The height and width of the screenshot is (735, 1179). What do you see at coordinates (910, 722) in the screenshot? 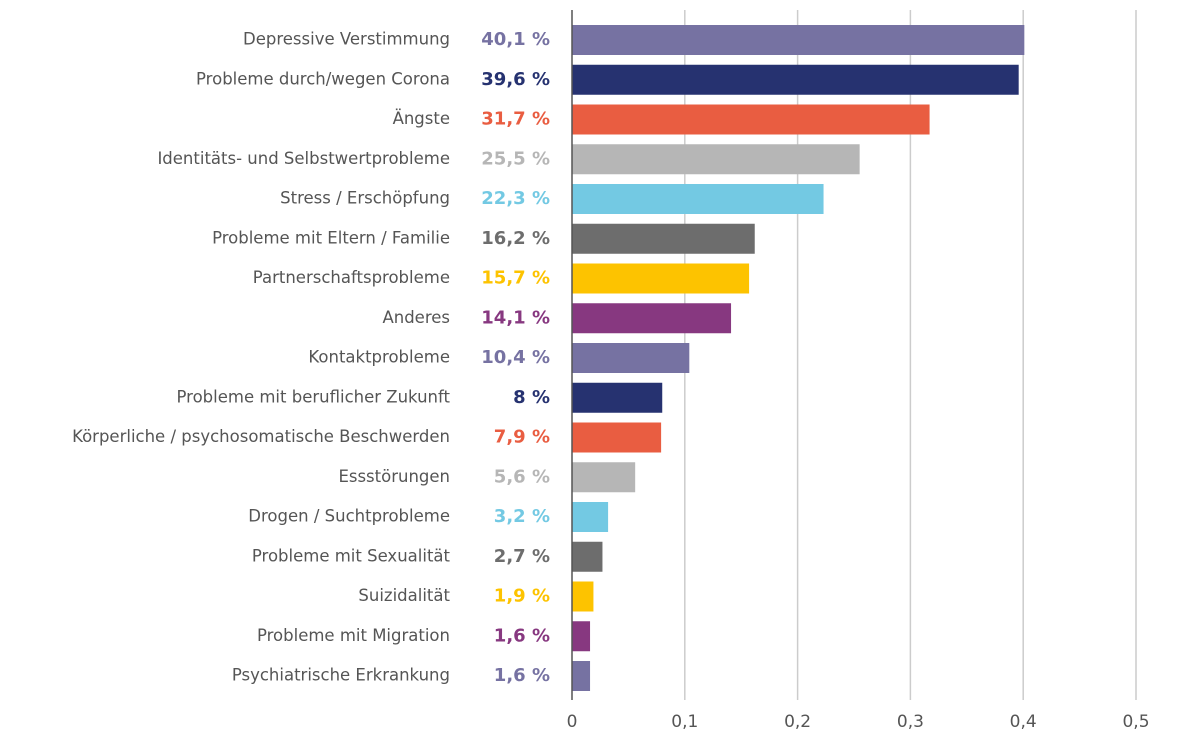
I see `x-tick-label: 0,3` at bounding box center [910, 722].